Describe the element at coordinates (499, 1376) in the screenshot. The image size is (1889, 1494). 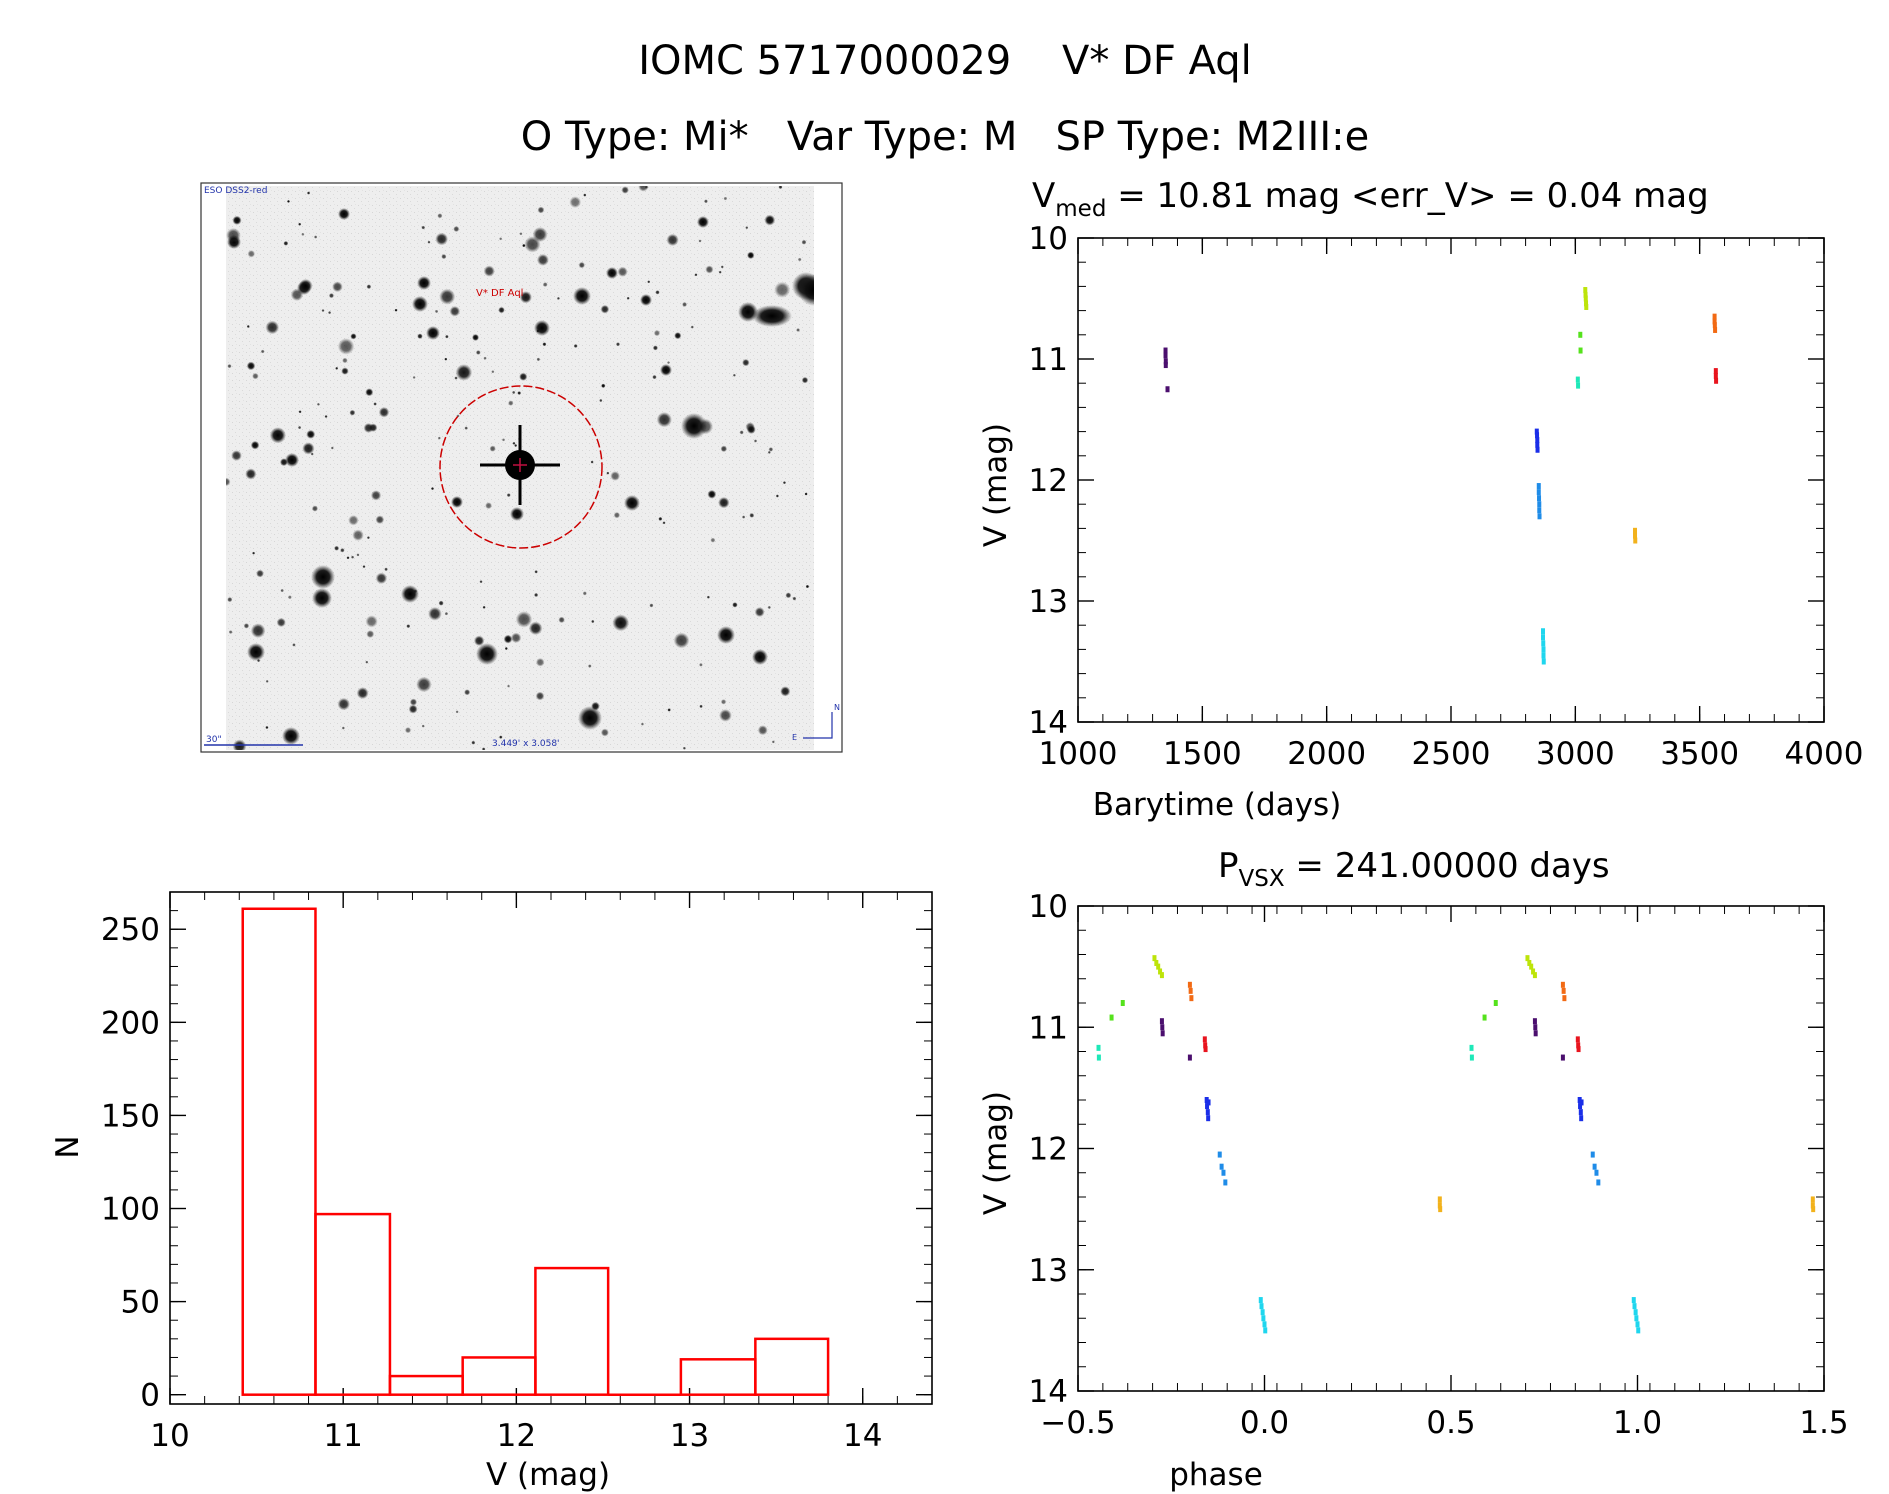
I see `histogram-bar` at that location.